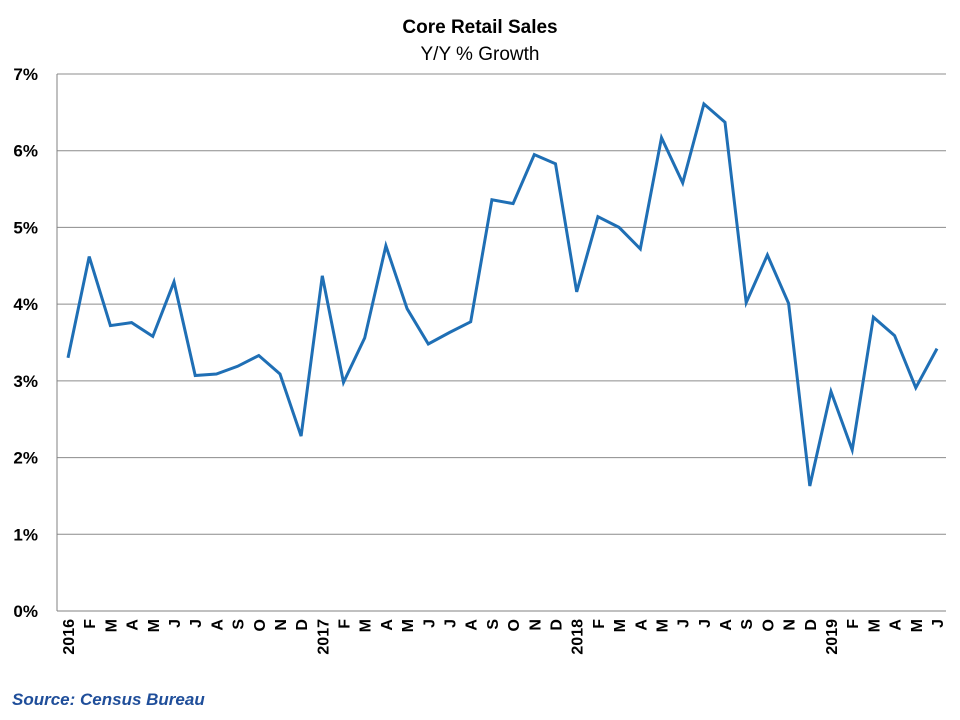 Image resolution: width=960 pixels, height=720 pixels. What do you see at coordinates (69, 637) in the screenshot?
I see `x-tick-label: 2016` at bounding box center [69, 637].